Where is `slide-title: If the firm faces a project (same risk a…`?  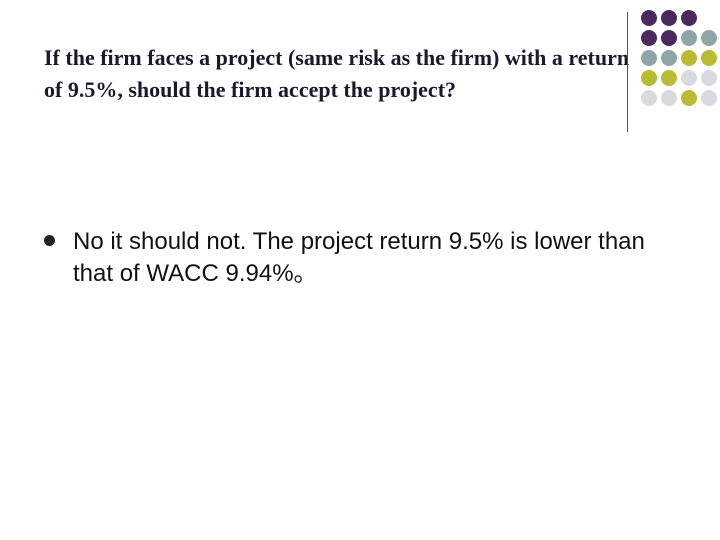 slide-title: If the firm faces a project (same risk a… is located at coordinates (337, 73).